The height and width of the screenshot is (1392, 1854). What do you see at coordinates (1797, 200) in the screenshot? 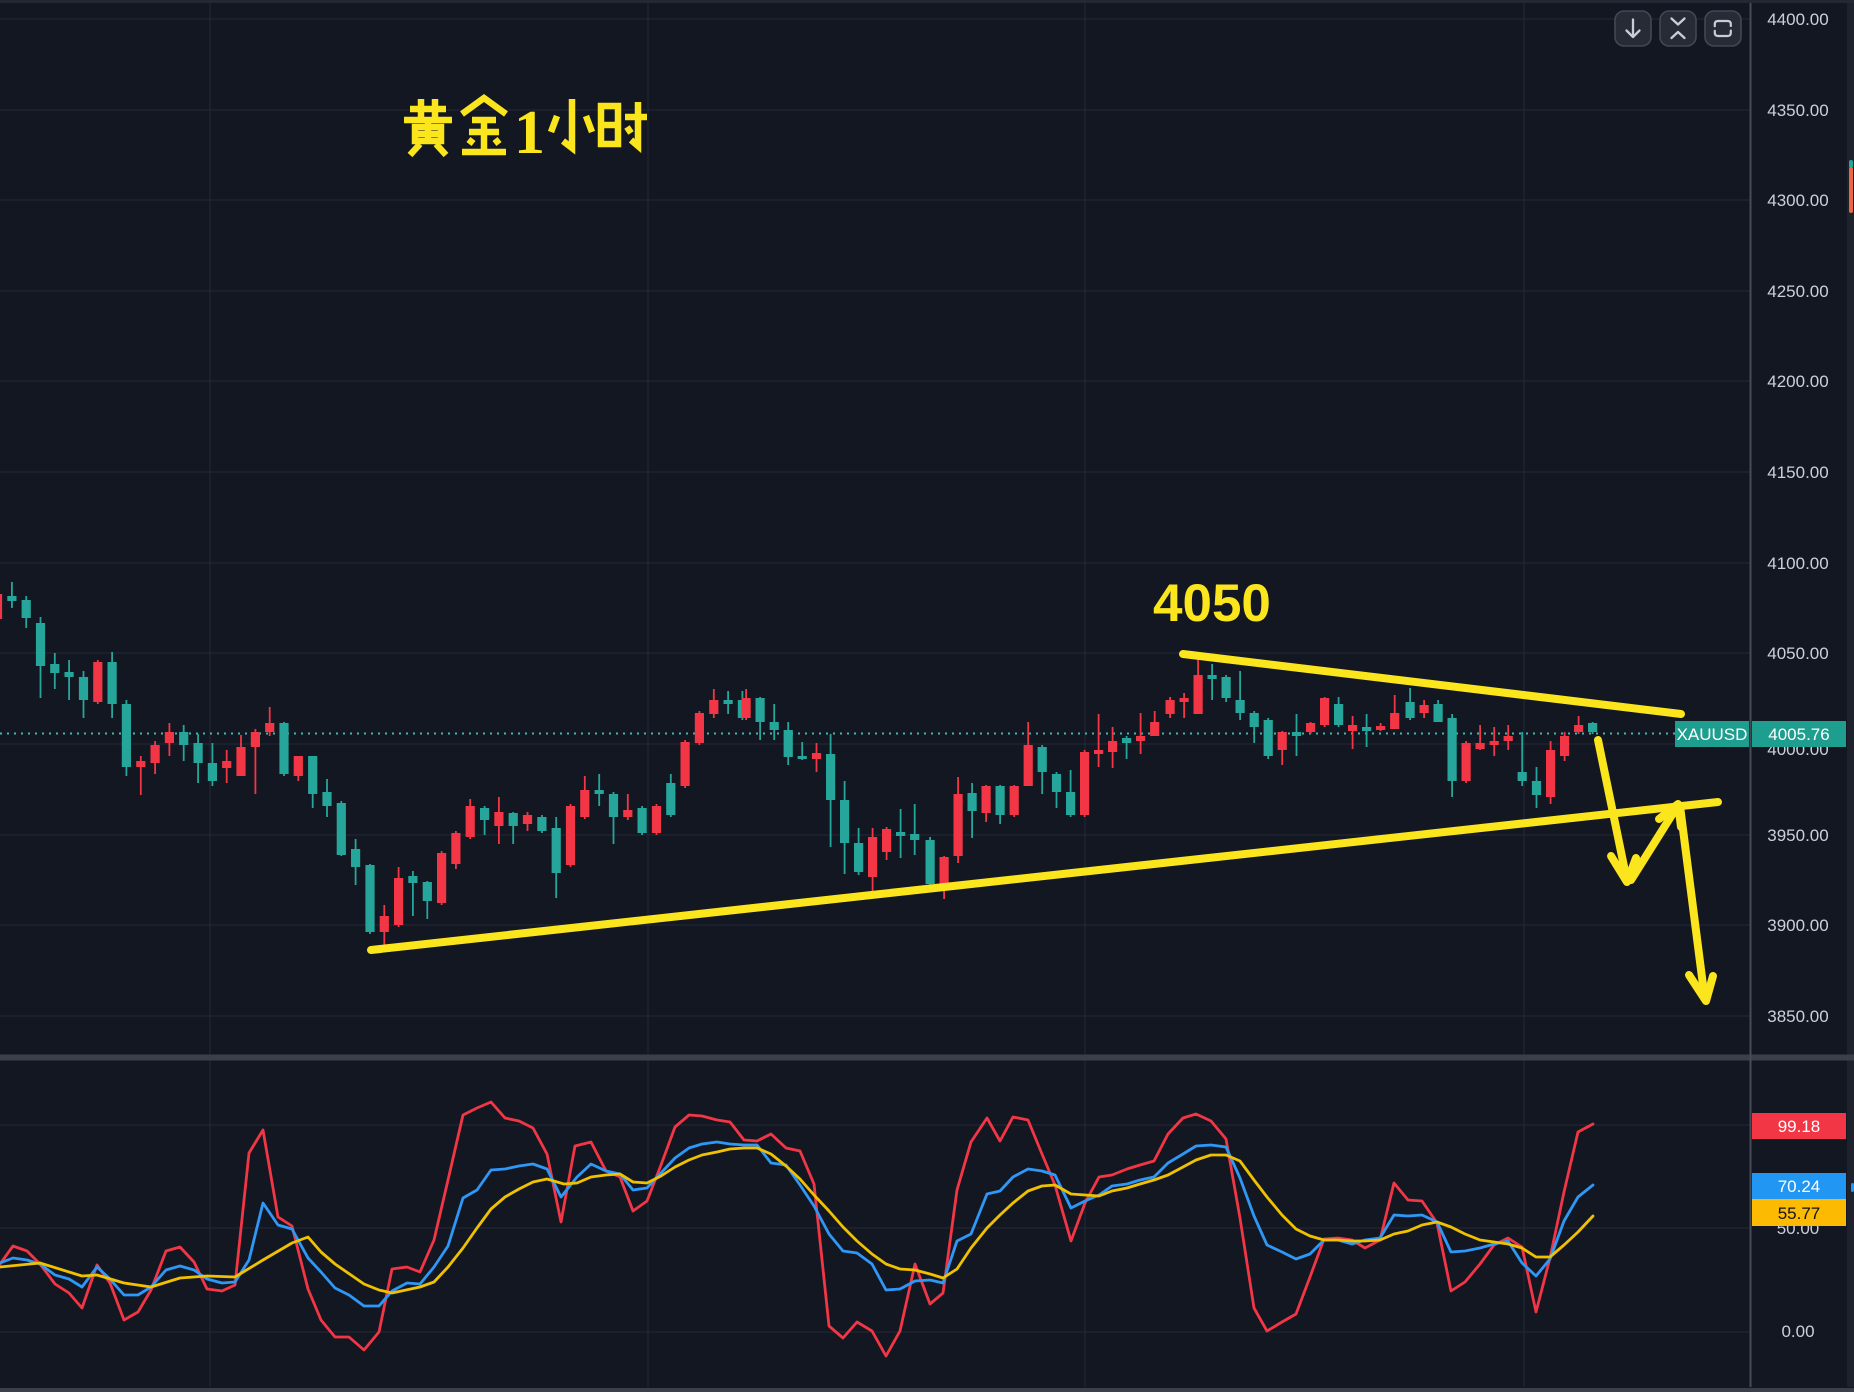
I see `svg-text: 4300.00` at bounding box center [1797, 200].